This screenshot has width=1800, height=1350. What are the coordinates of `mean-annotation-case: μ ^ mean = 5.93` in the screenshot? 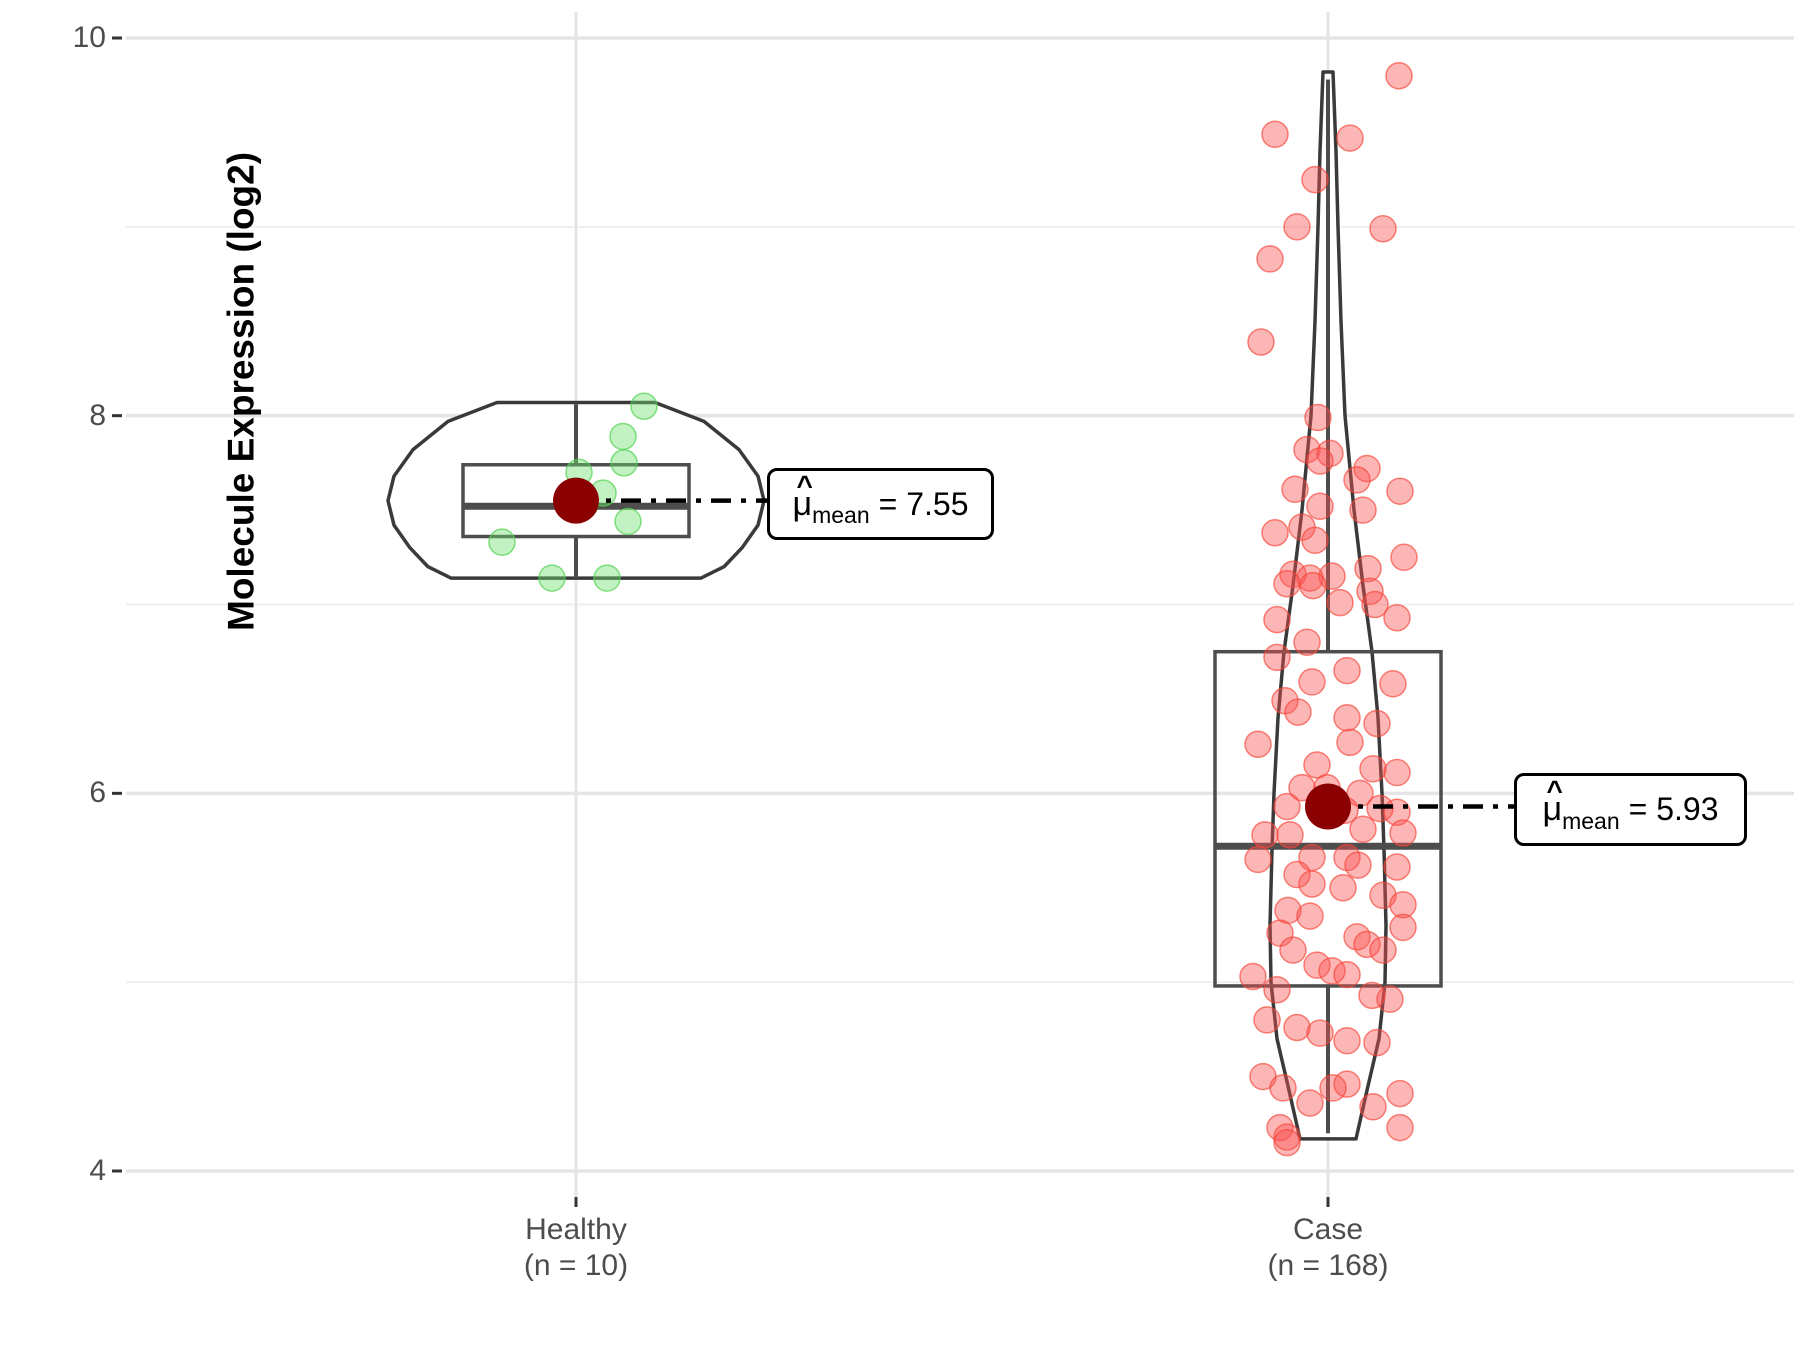 It's located at (1630, 809).